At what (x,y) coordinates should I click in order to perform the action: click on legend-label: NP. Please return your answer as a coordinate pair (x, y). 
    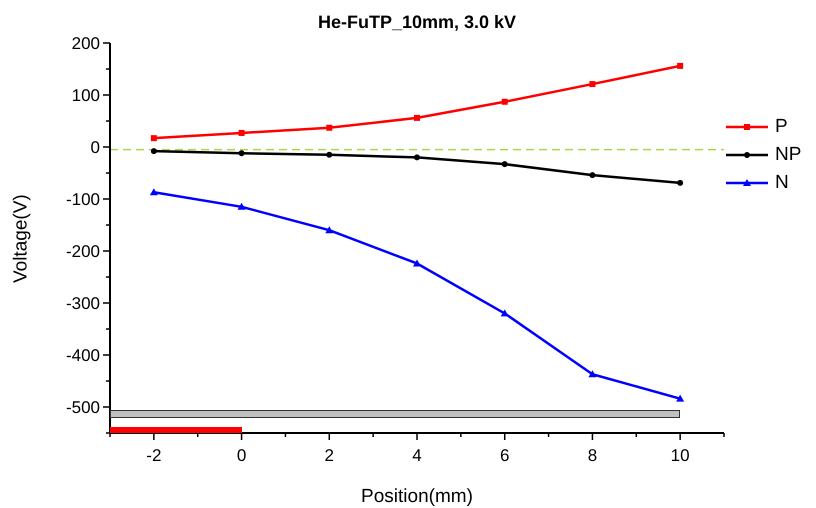
    Looking at the image, I should click on (788, 155).